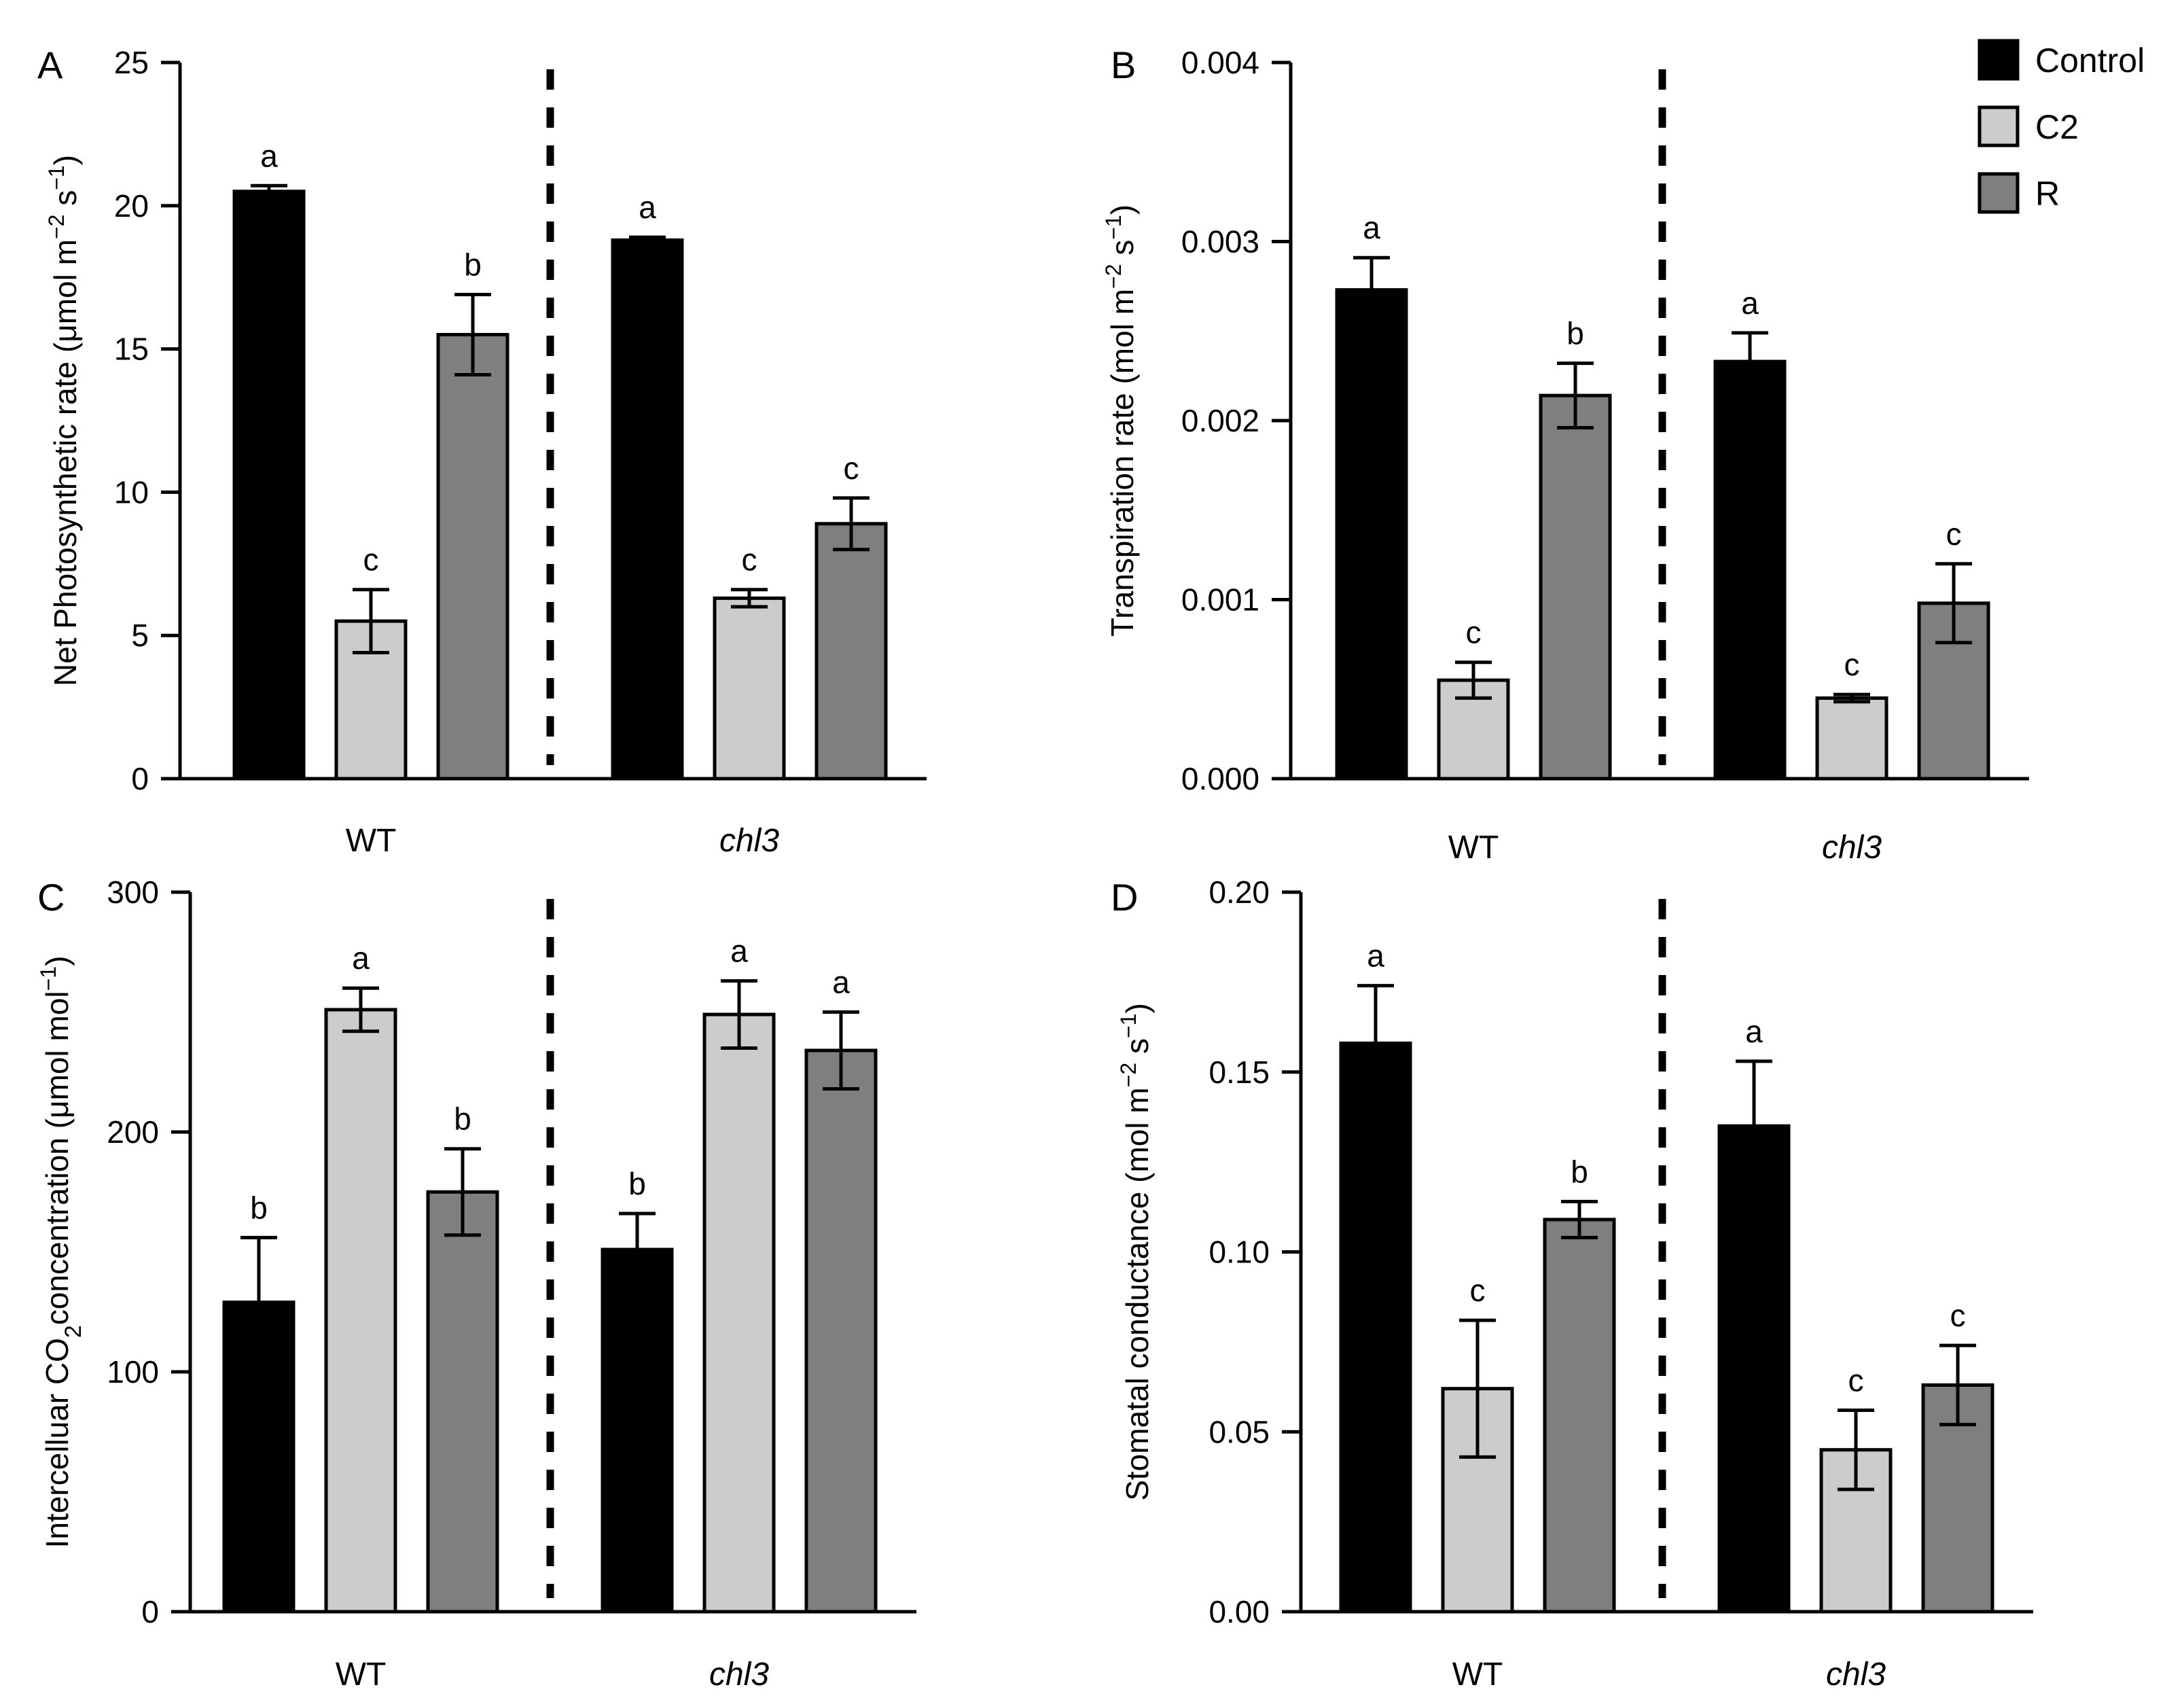 The height and width of the screenshot is (1698, 2184). What do you see at coordinates (2047, 194) in the screenshot?
I see `legend-label: R` at bounding box center [2047, 194].